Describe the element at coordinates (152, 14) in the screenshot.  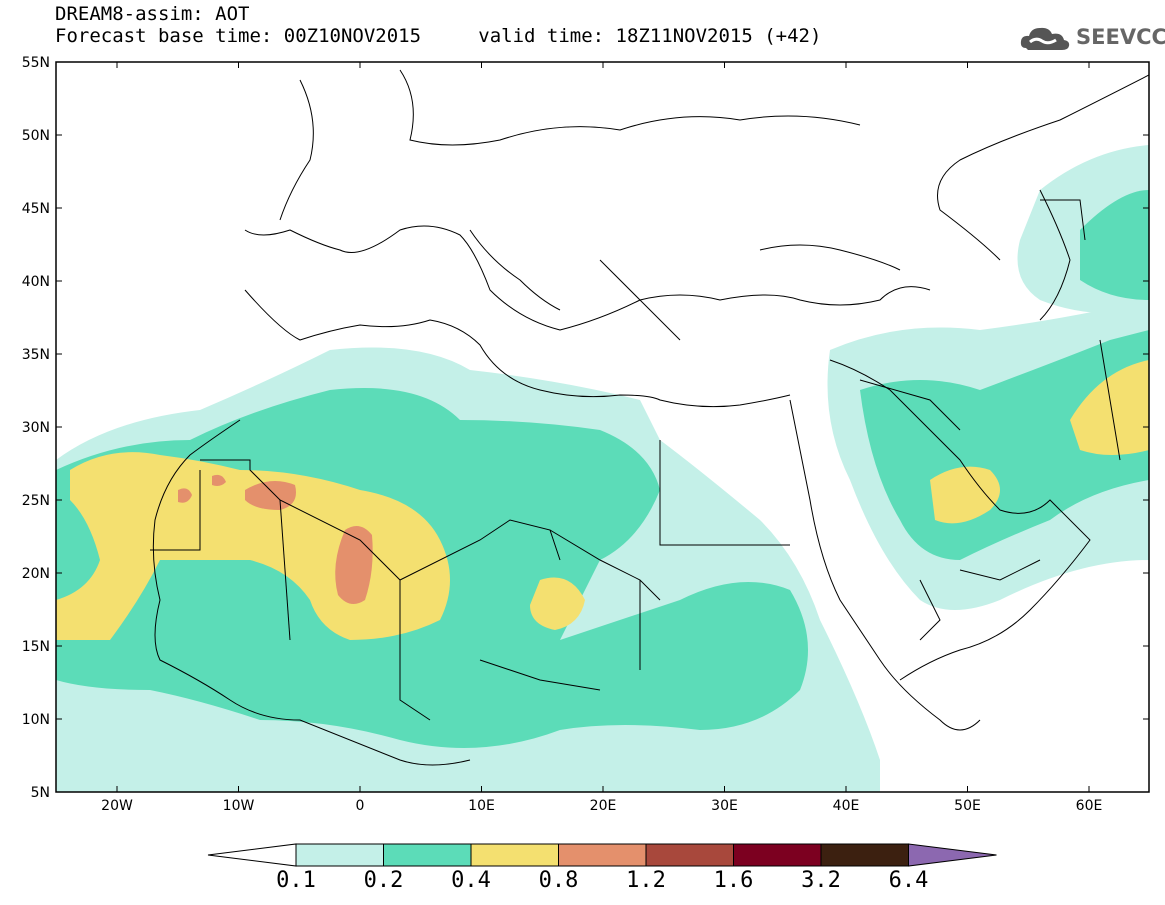
I see `map-title: DREAM8-assim: AOT` at that location.